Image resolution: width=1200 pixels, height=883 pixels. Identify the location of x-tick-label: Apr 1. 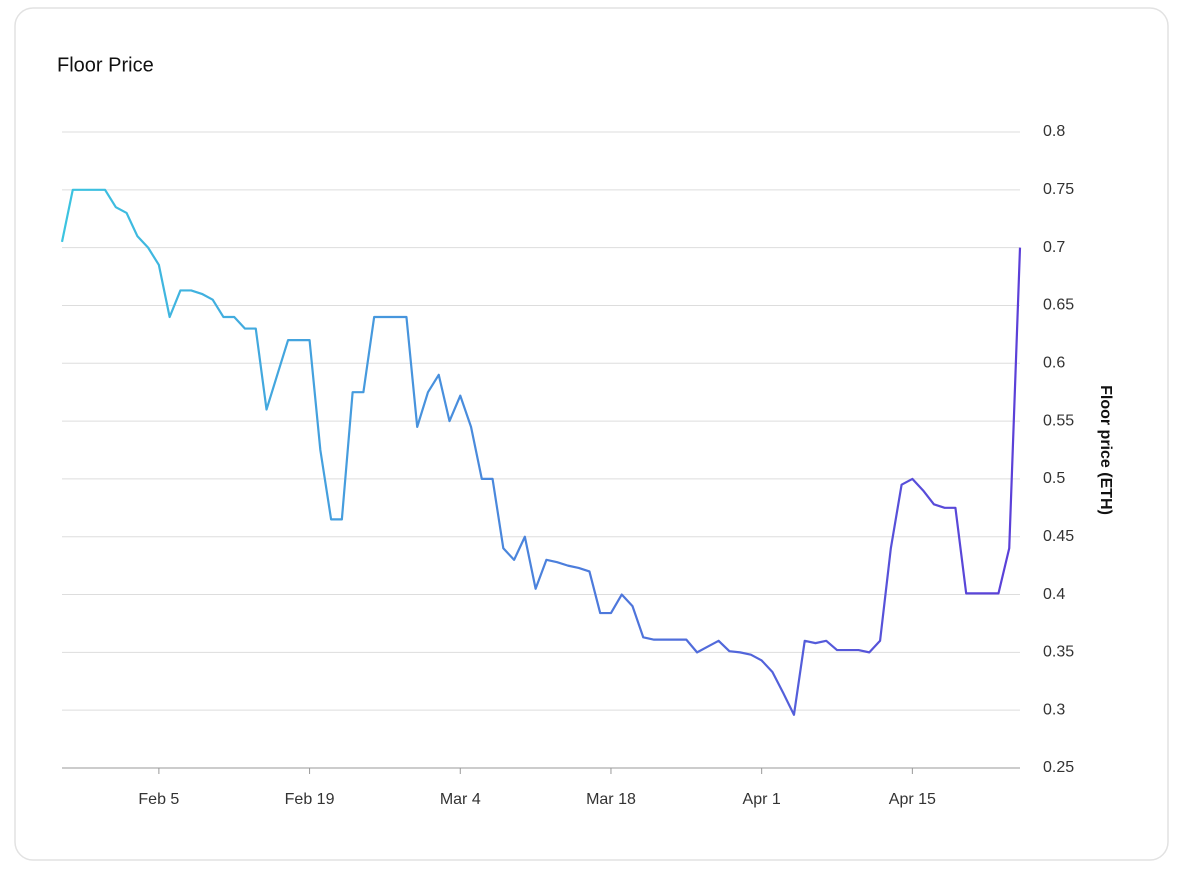
(762, 799).